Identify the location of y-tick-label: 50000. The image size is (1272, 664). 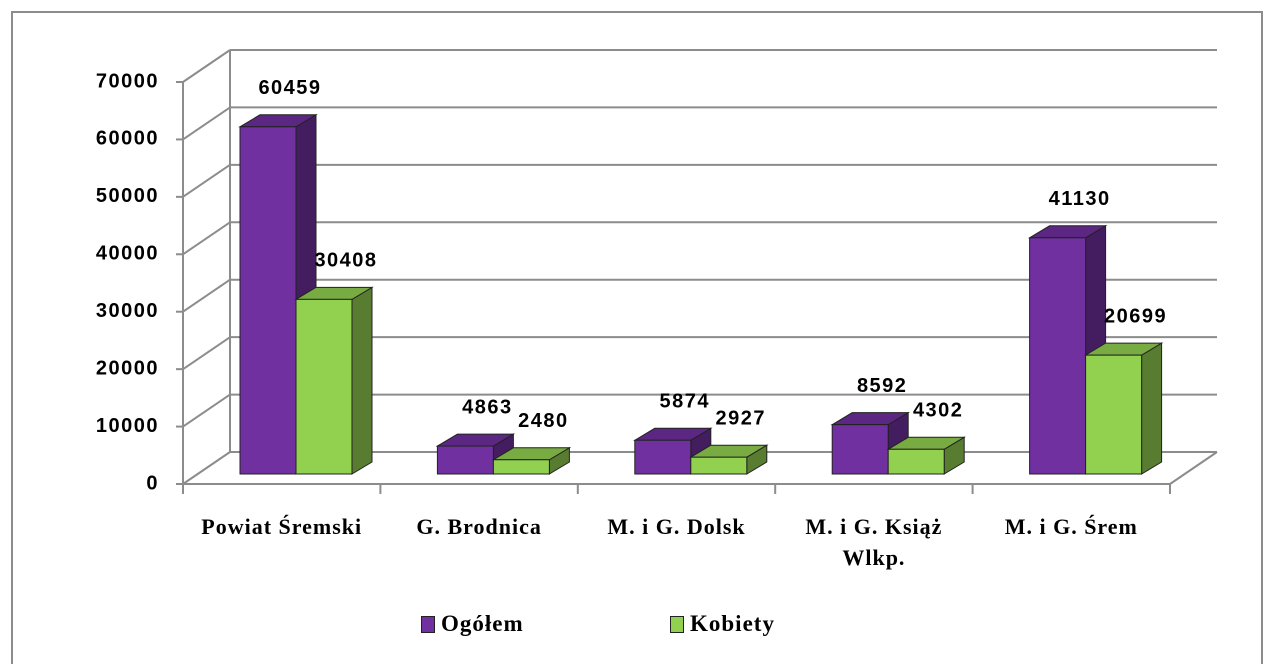
(127, 196).